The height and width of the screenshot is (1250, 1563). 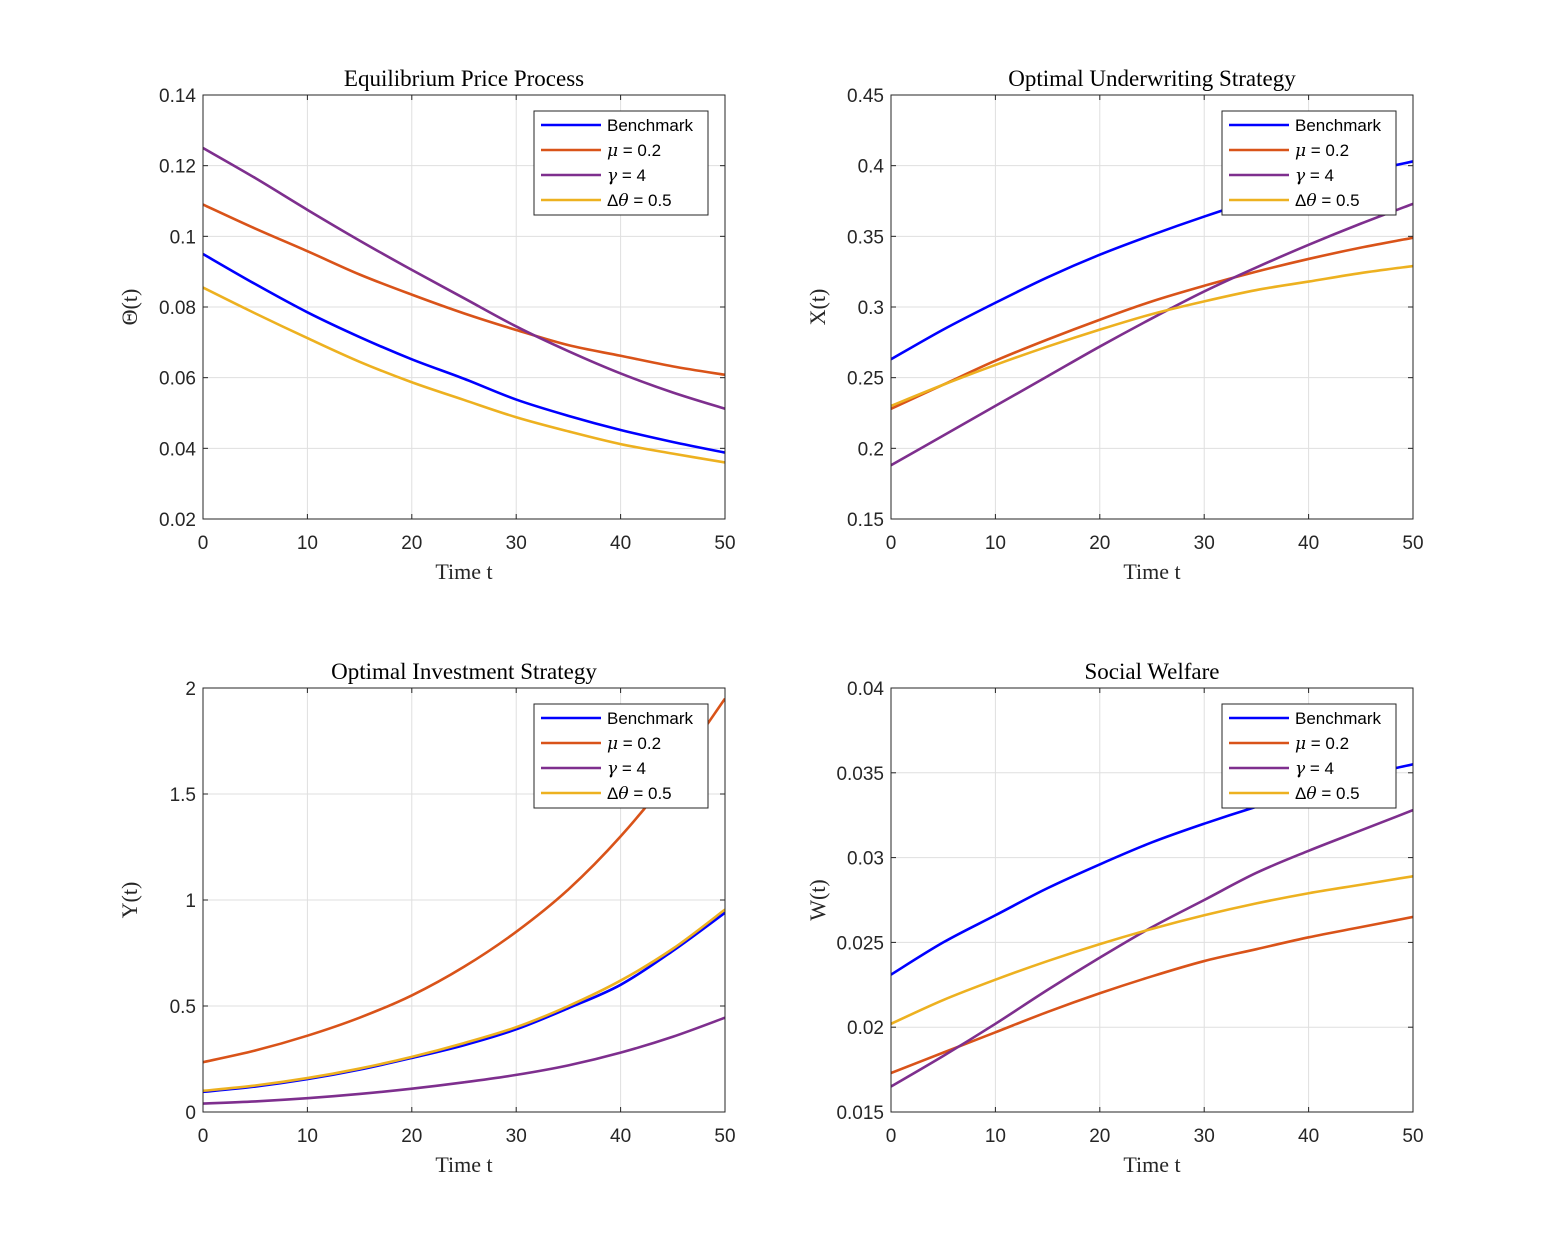 I want to click on chart-title: Equilibrium Price Process, so click(x=464, y=78).